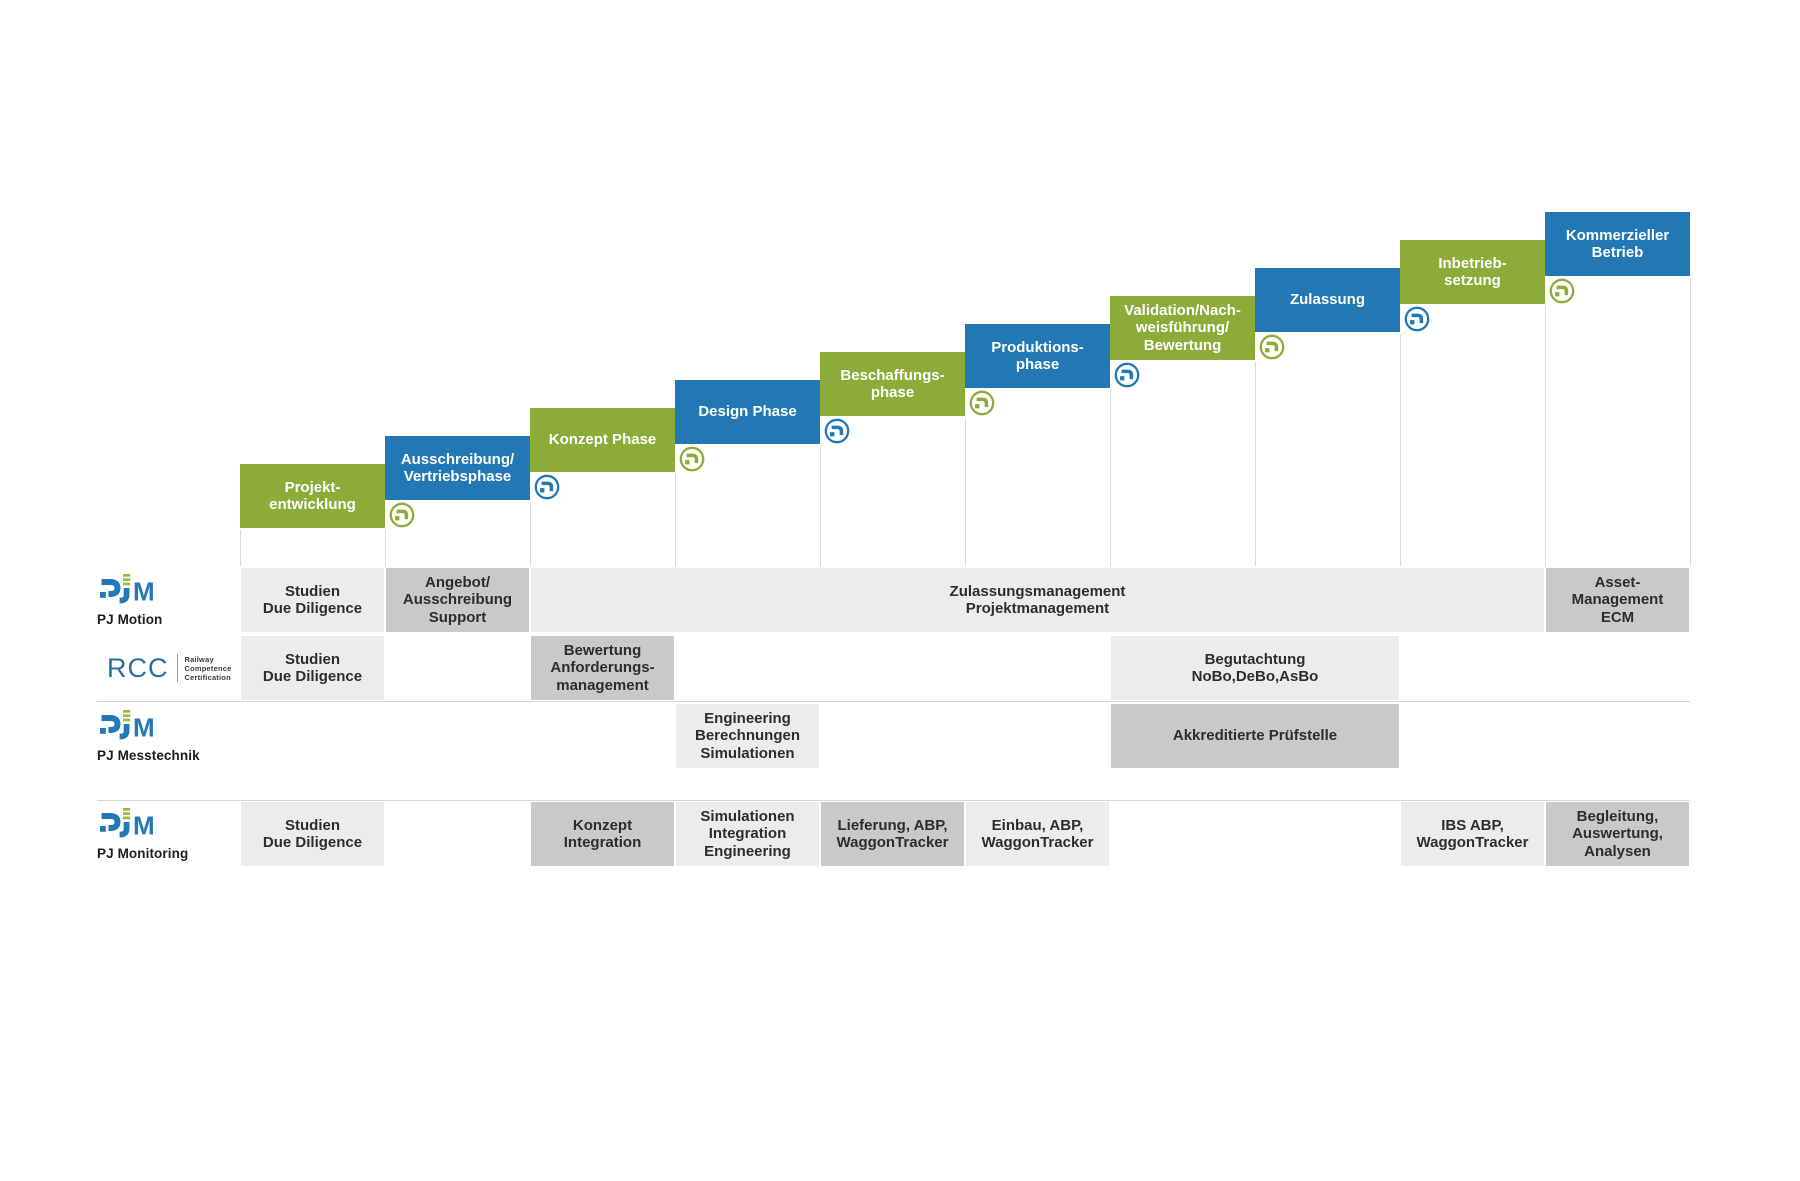  Describe the element at coordinates (1255, 676) in the screenshot. I see `activity-cell-line: NoBo,DeBo,AsBo` at that location.